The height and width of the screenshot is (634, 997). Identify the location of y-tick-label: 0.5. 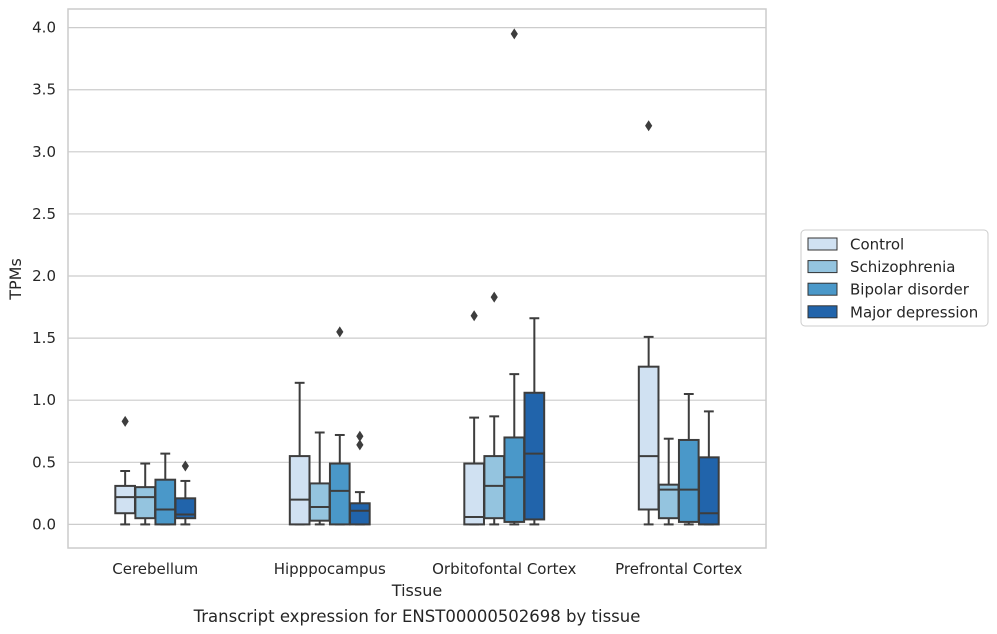
(44, 462).